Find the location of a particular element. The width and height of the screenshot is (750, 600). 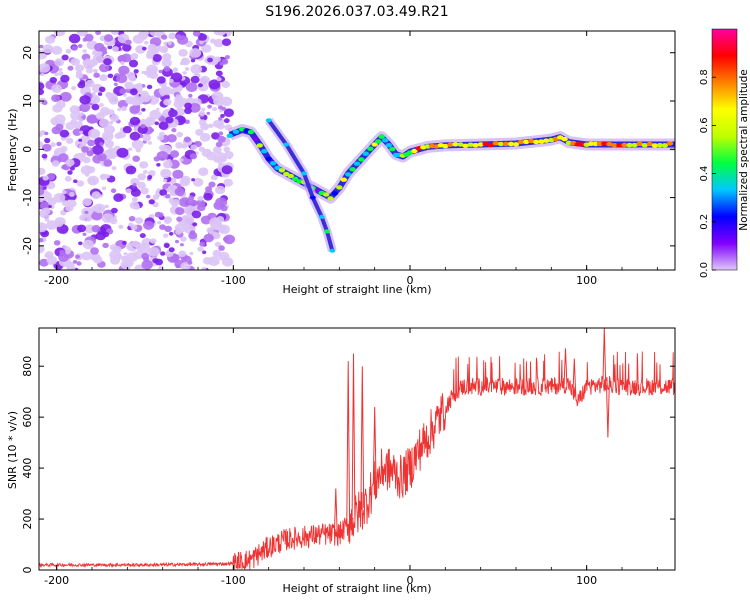

y-tick-label: 10 is located at coordinates (27, 101).